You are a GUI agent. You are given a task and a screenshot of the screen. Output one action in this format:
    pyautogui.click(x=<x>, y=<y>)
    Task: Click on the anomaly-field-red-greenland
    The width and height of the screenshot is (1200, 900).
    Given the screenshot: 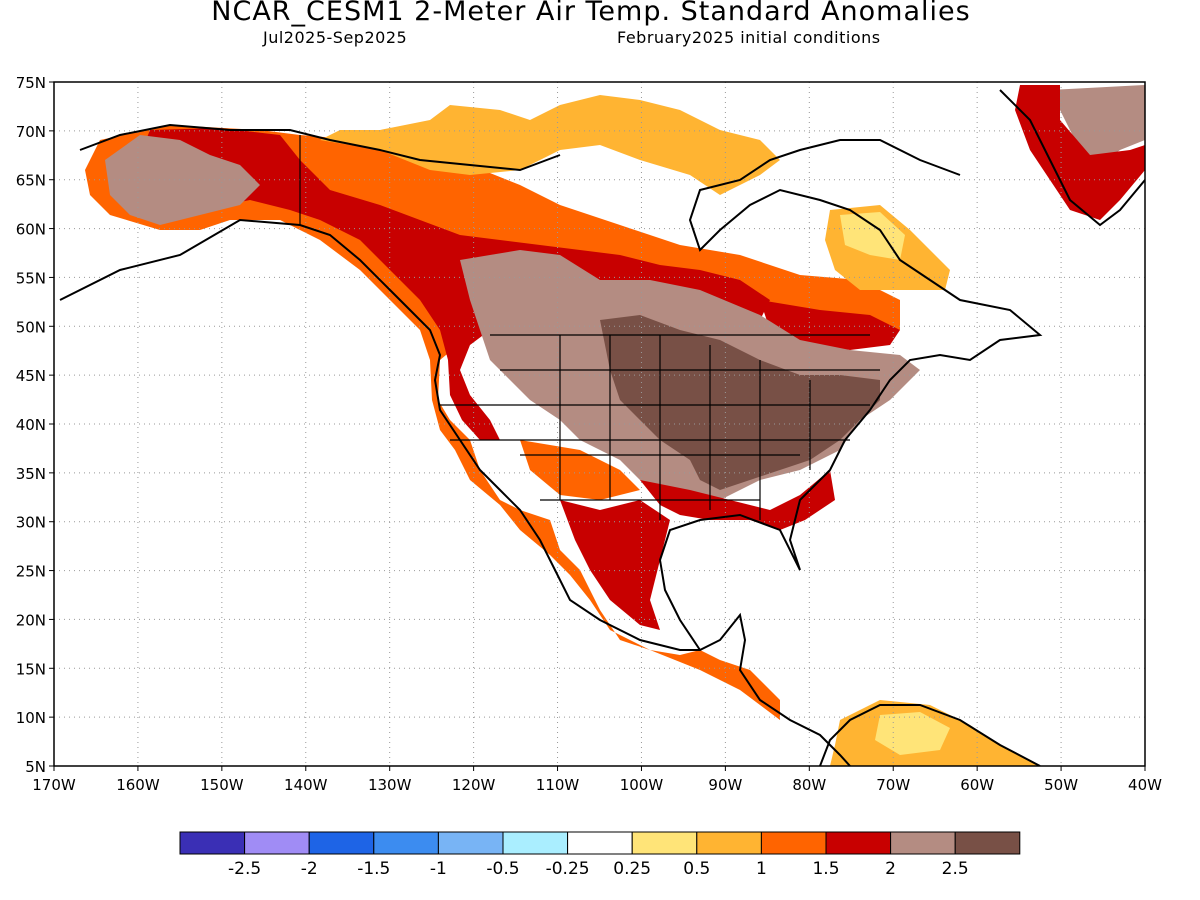 What is the action you would take?
    pyautogui.click(x=1080, y=152)
    